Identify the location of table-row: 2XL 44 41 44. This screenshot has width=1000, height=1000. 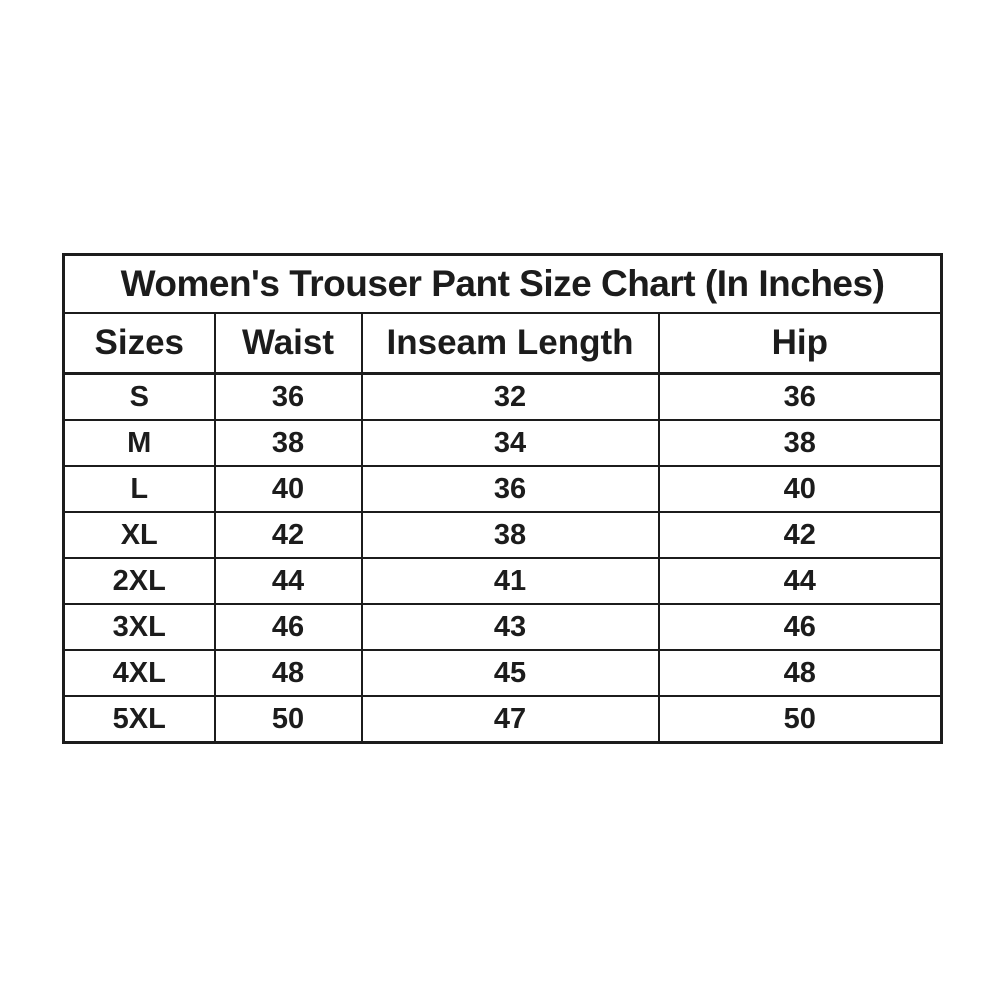
(502, 581).